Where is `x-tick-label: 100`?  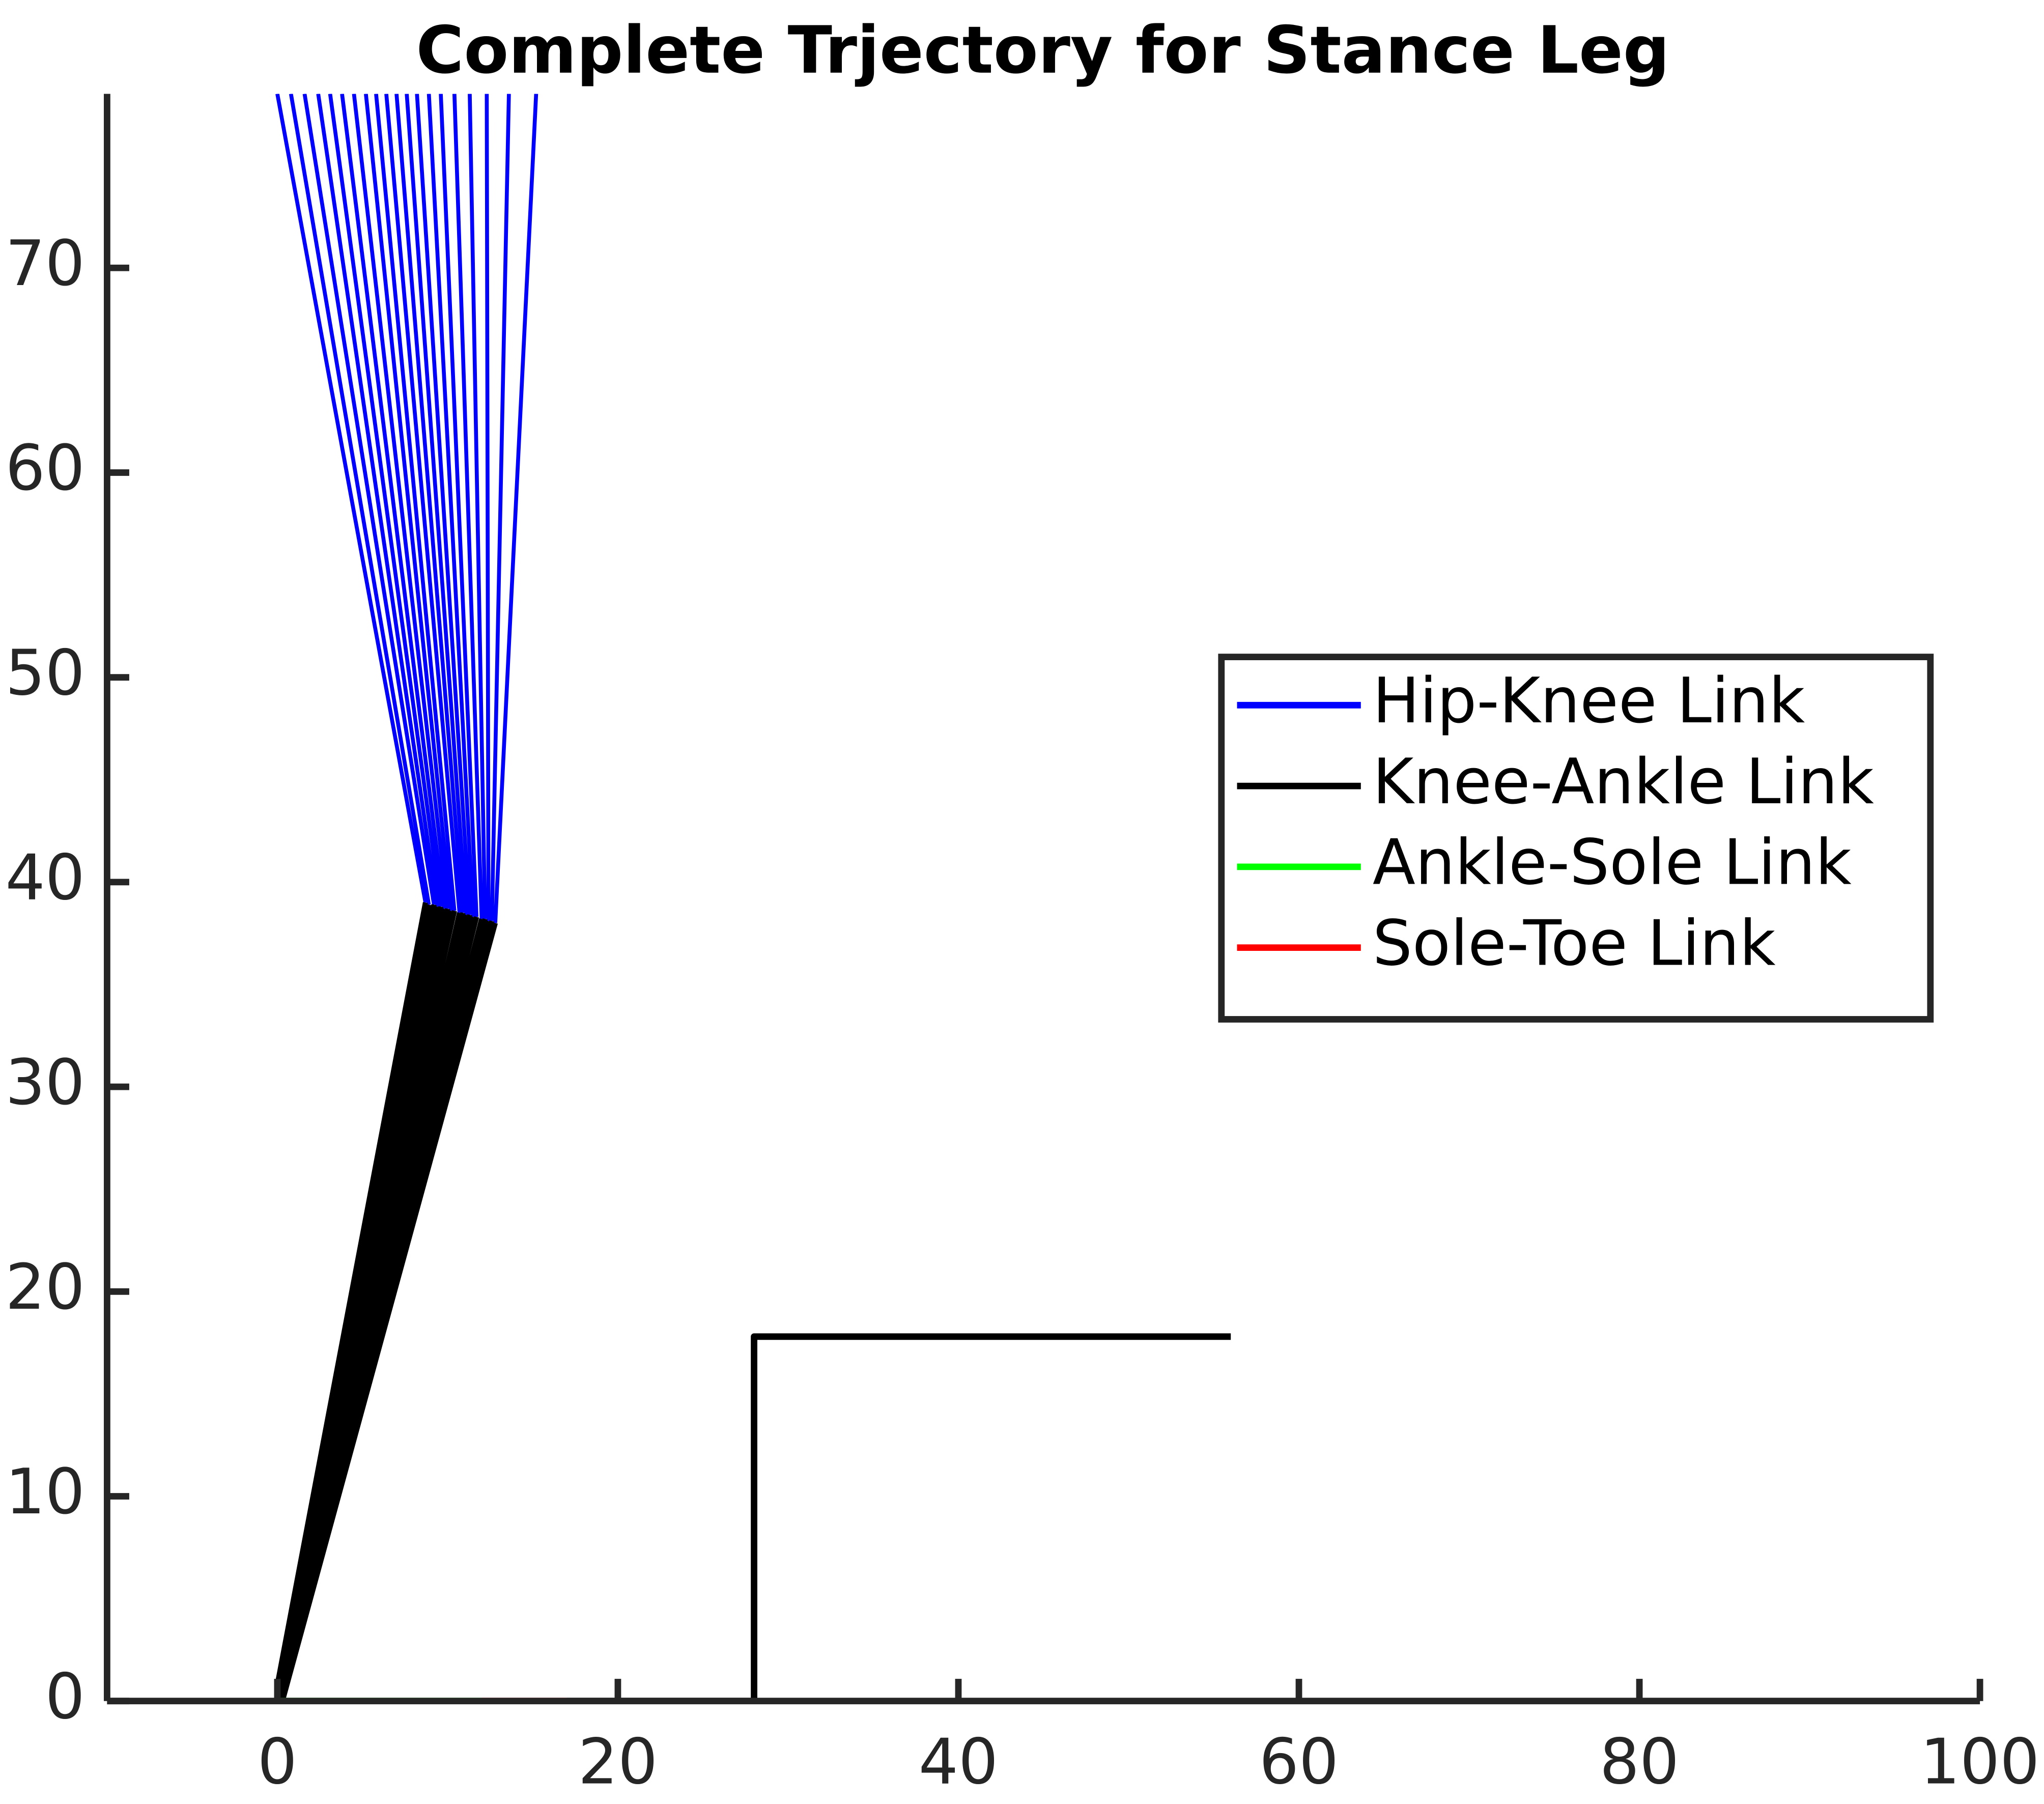
x-tick-label: 100 is located at coordinates (1980, 1761).